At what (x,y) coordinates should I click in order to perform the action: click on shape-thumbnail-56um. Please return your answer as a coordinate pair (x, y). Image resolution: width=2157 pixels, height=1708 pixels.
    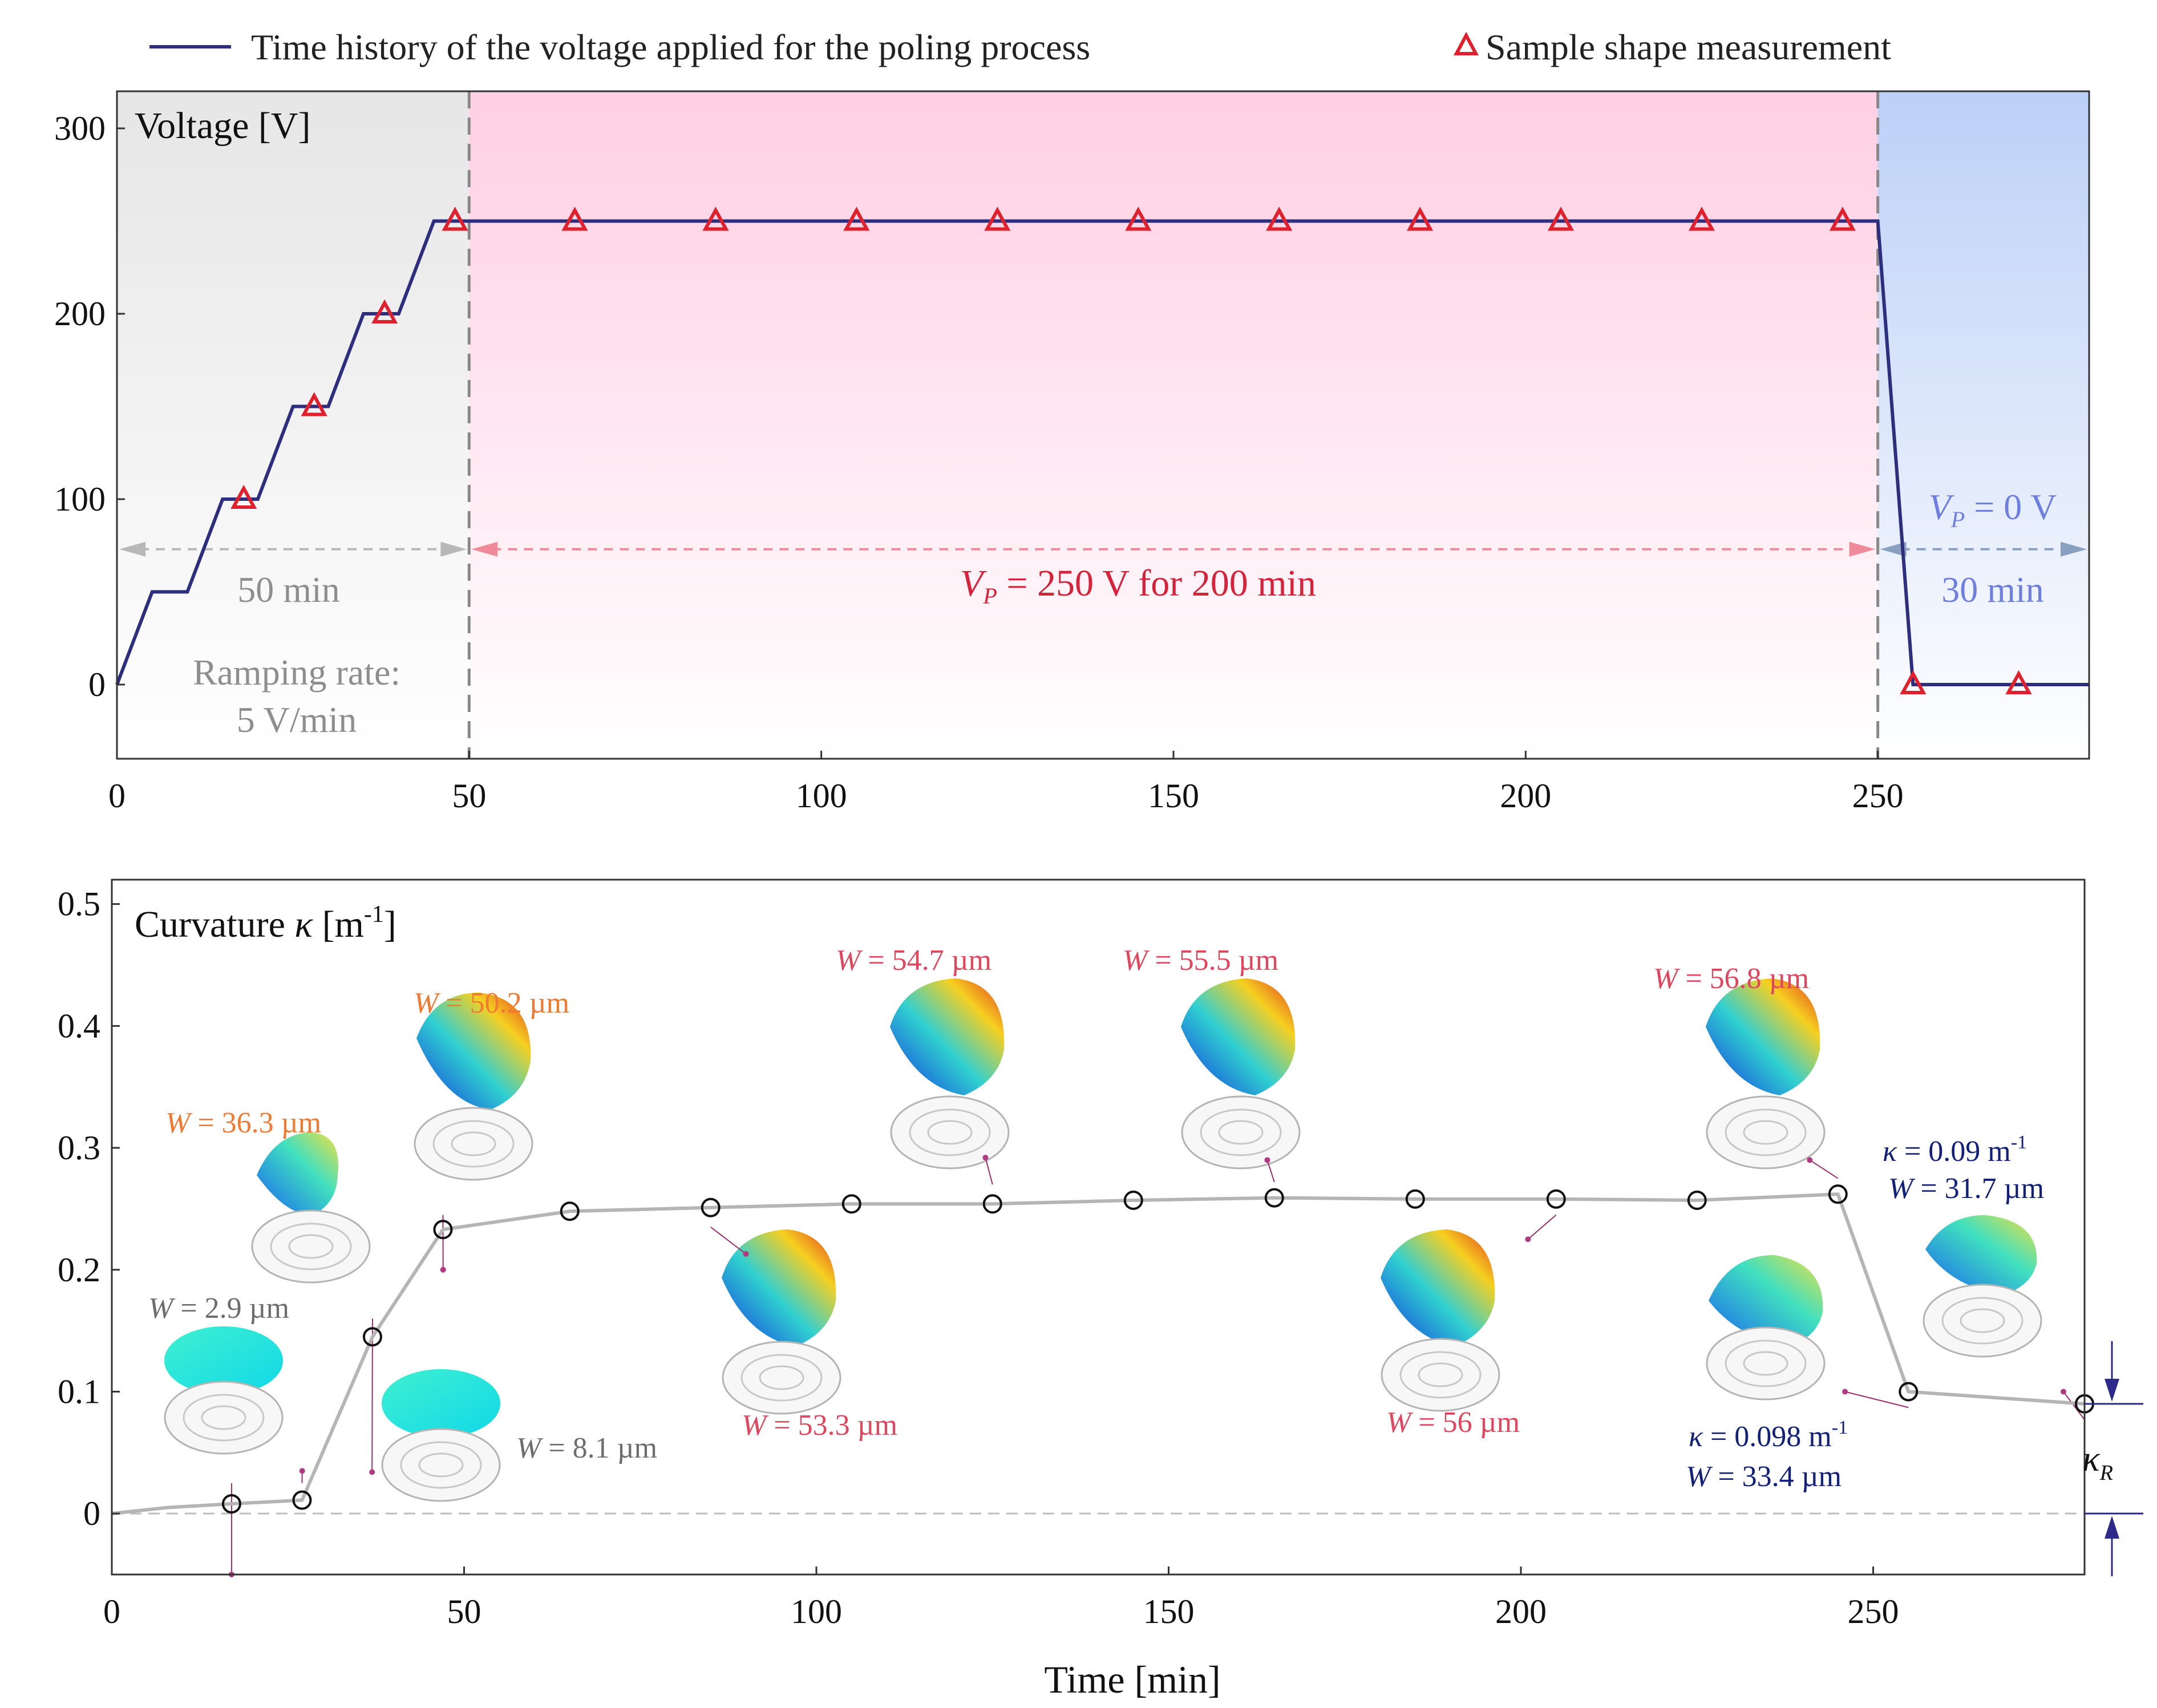
    Looking at the image, I should click on (1440, 1320).